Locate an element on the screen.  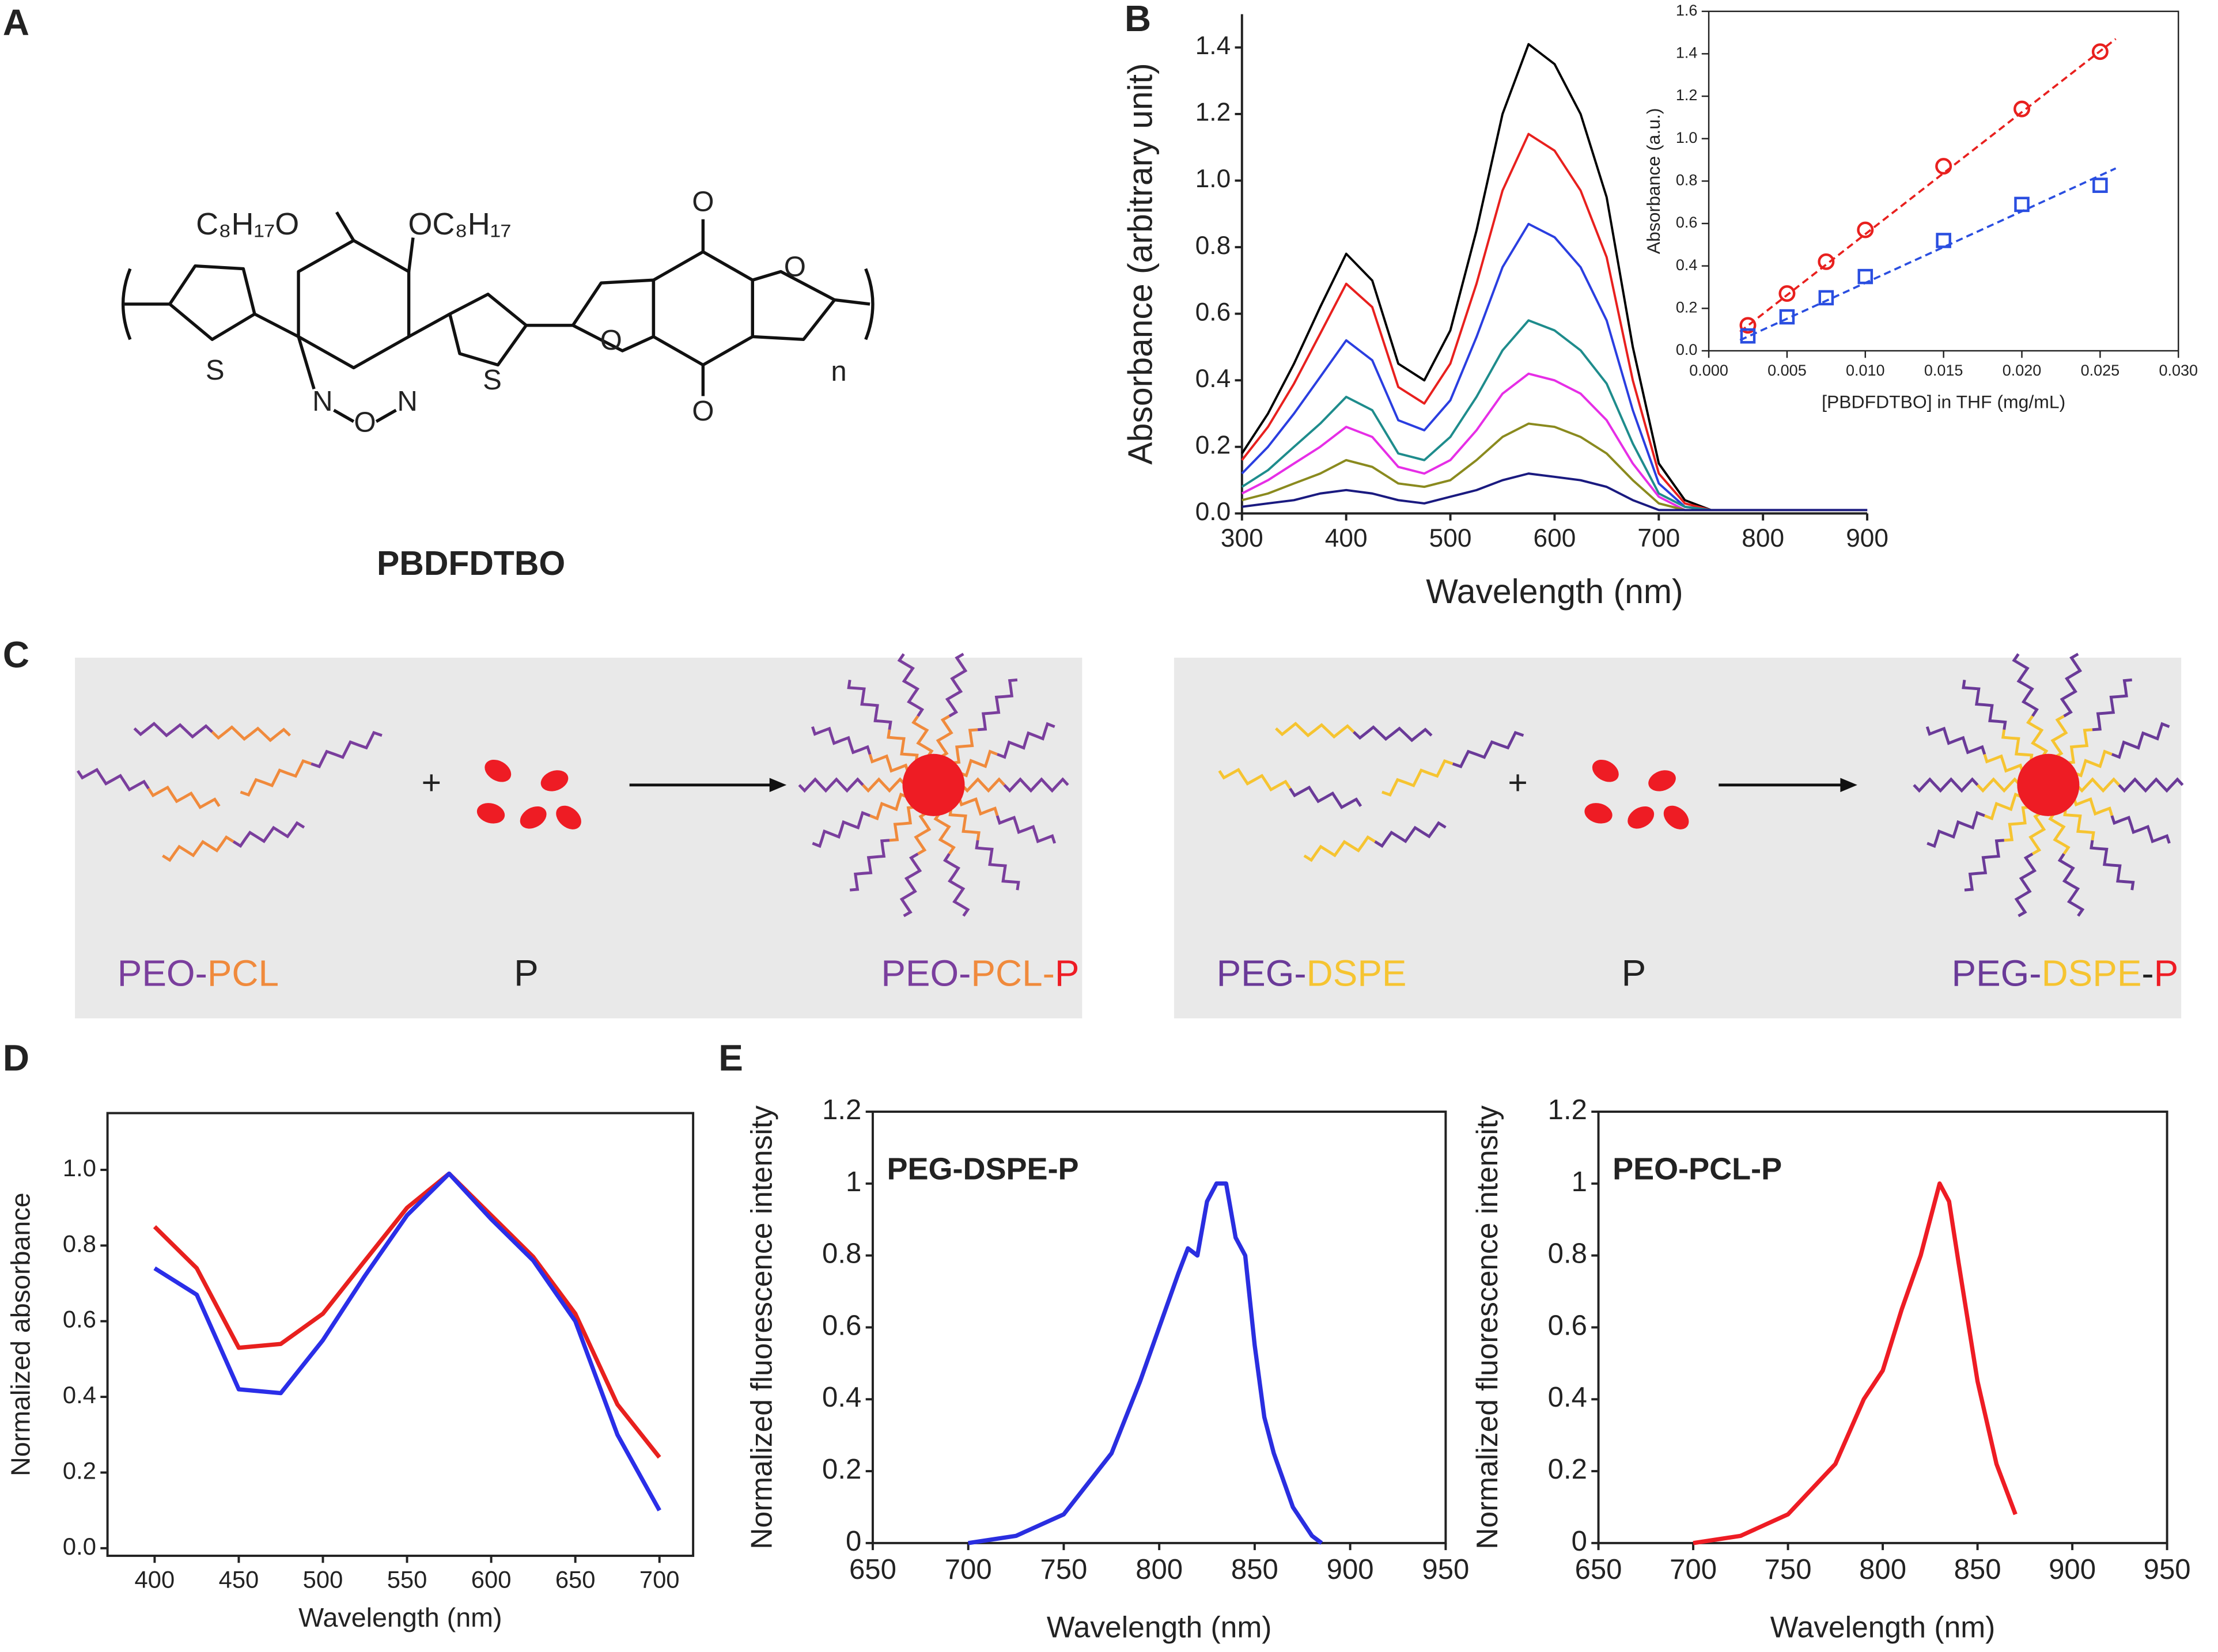
micelle-core is located at coordinates (934, 784).